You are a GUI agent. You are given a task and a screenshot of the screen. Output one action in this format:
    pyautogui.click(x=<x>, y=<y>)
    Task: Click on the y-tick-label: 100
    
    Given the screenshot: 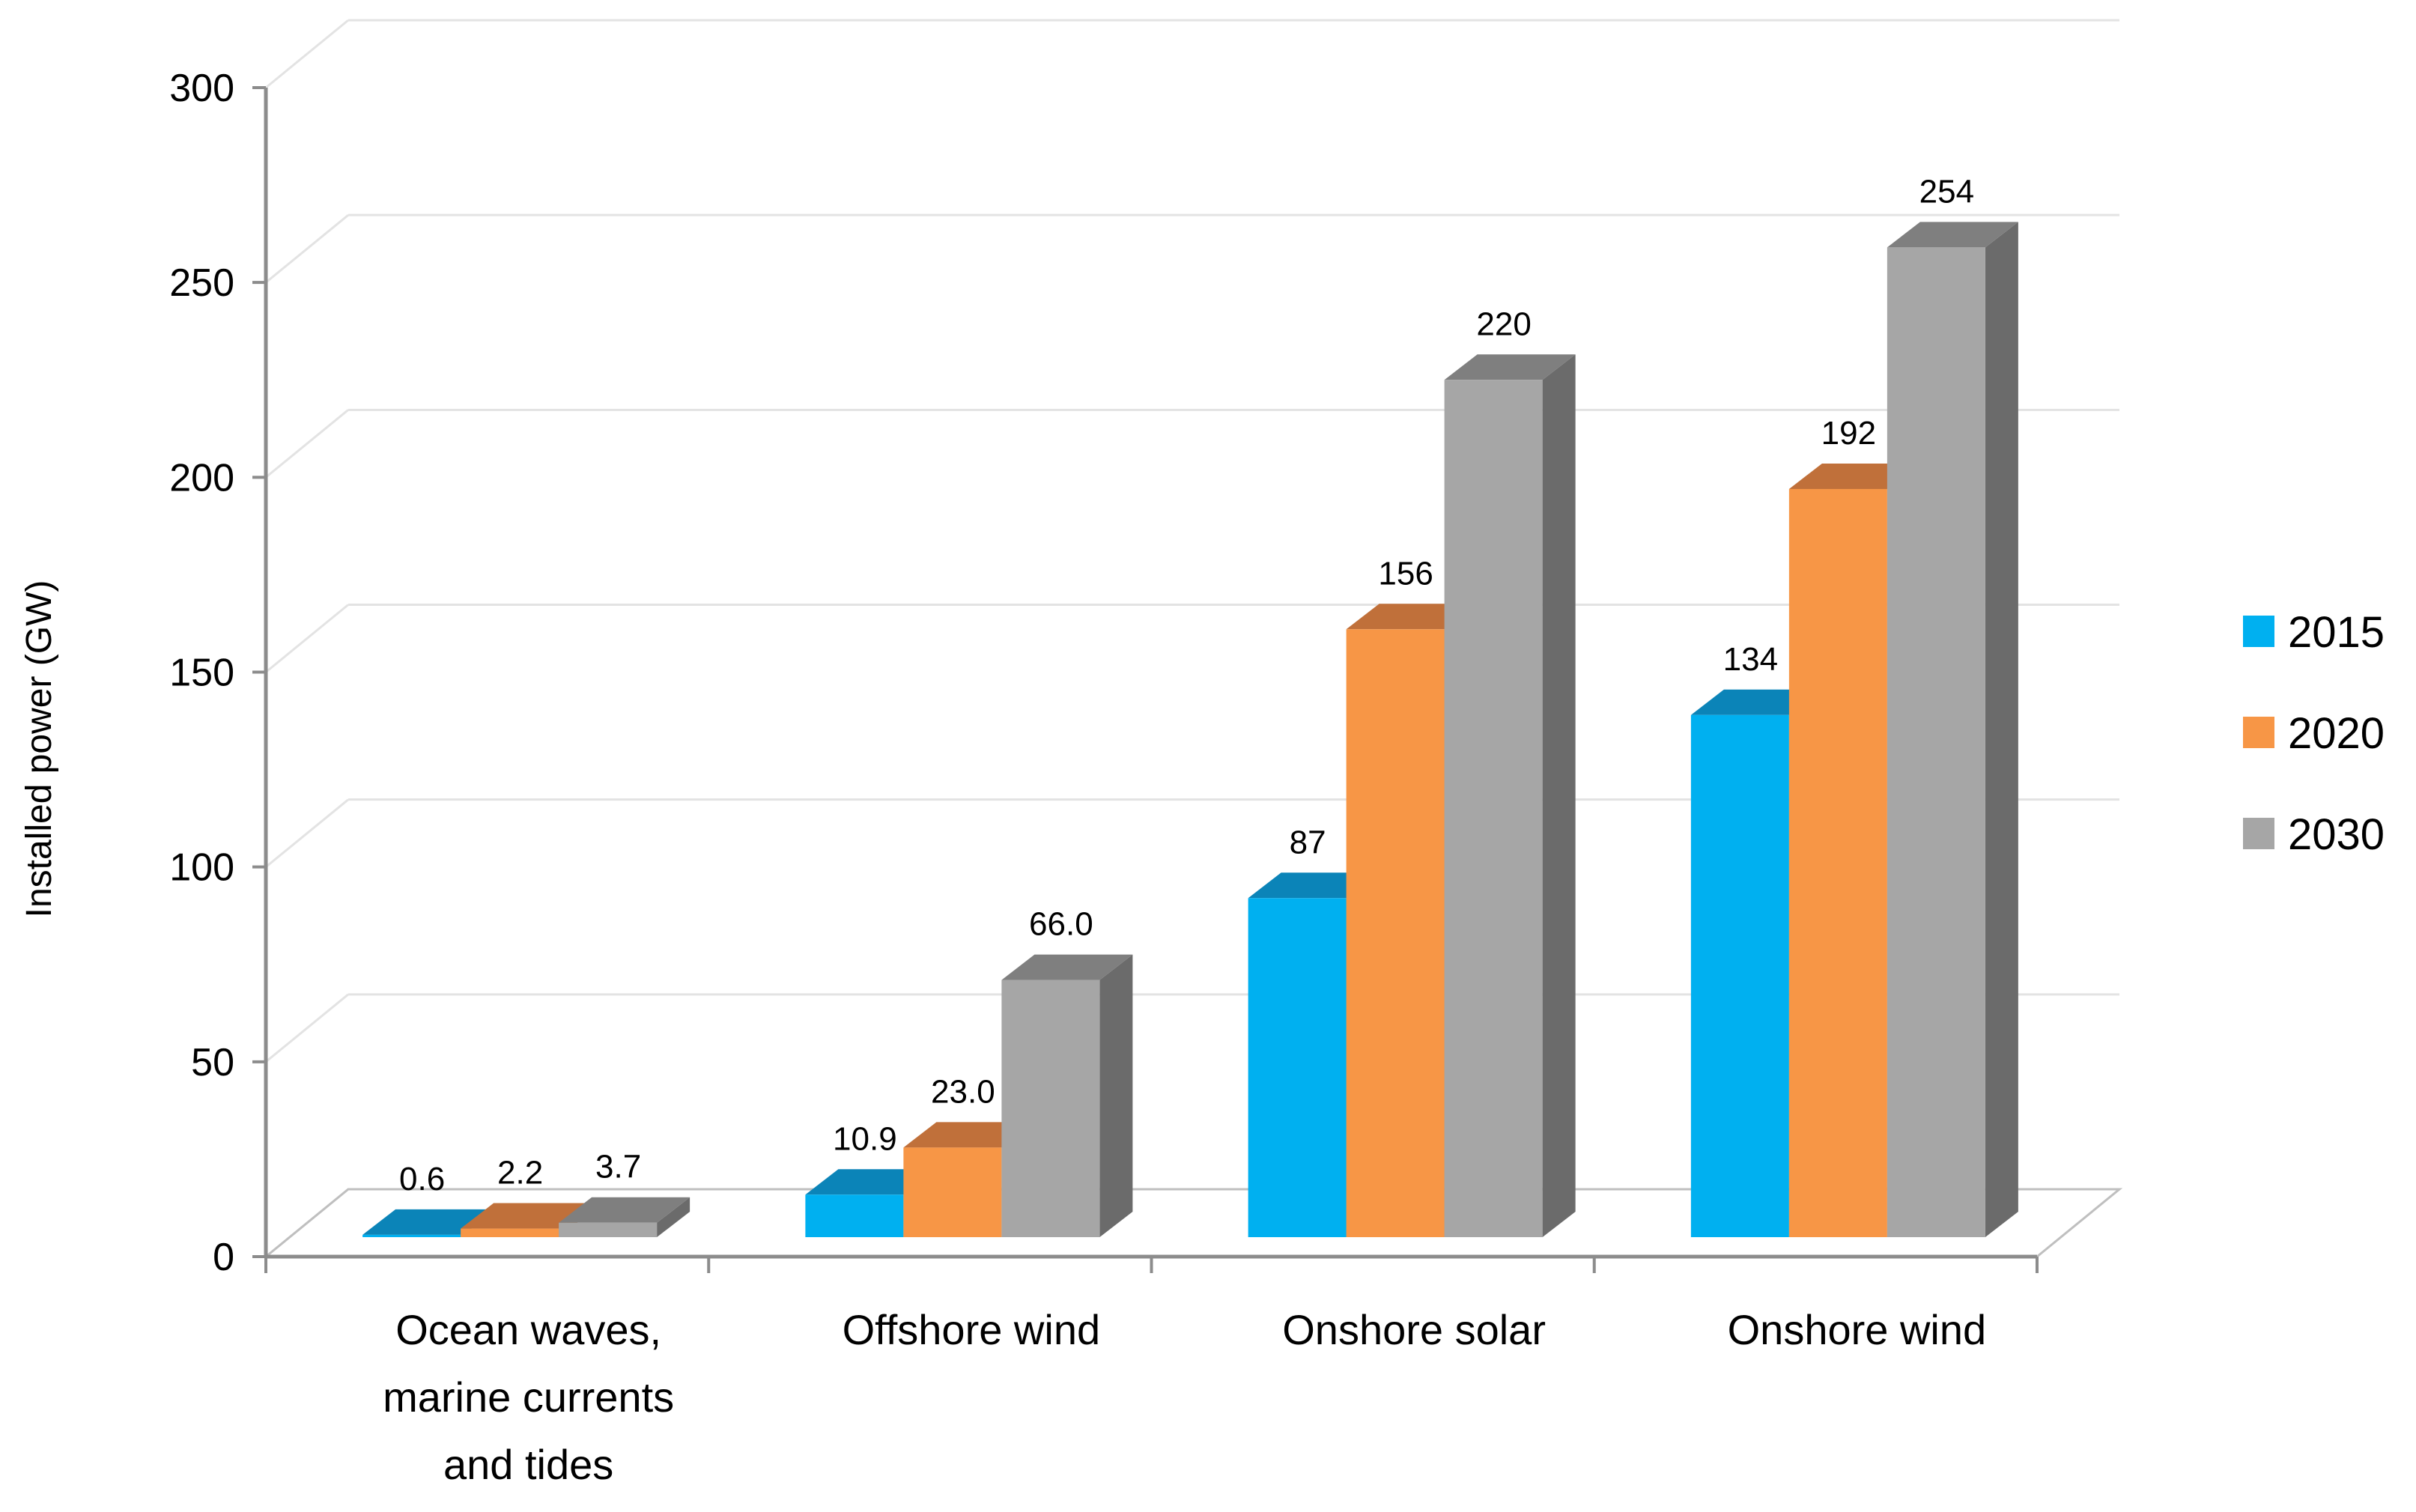 What is the action you would take?
    pyautogui.click(x=201, y=868)
    